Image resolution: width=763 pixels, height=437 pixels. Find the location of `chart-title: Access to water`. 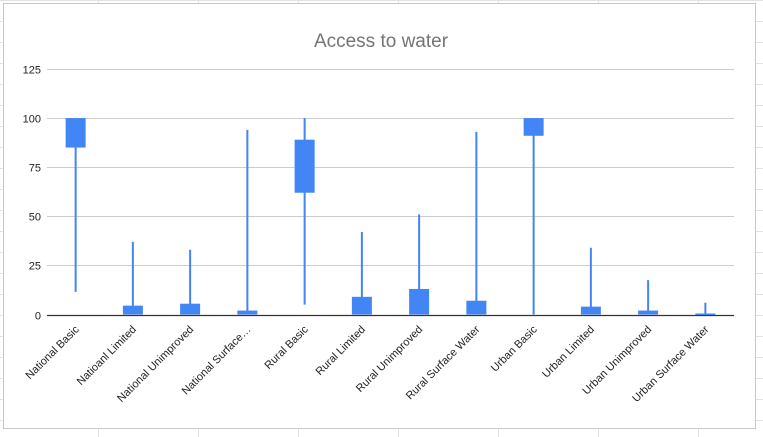

chart-title: Access to water is located at coordinates (381, 41).